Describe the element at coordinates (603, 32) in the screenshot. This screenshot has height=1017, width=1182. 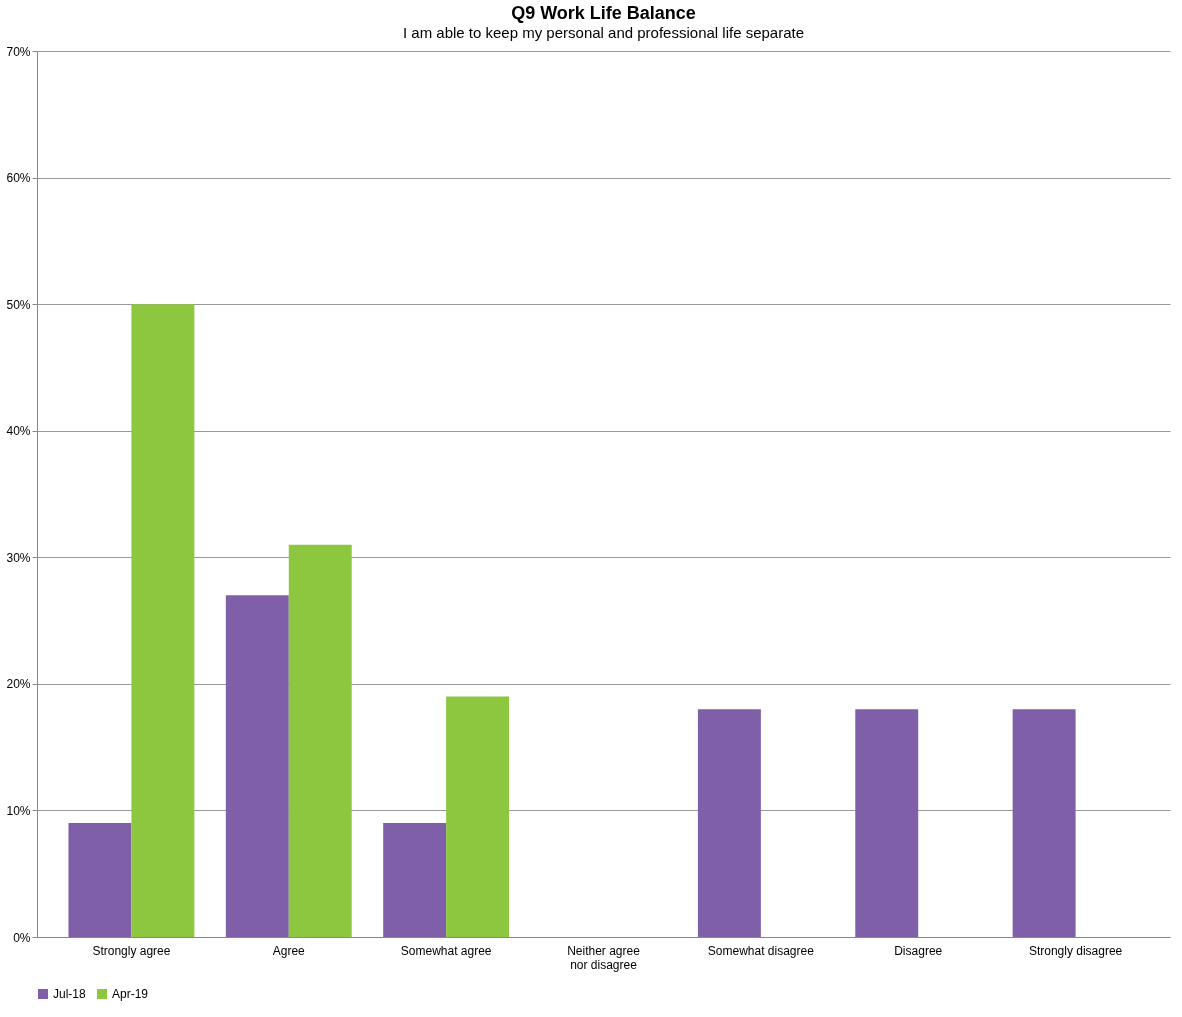
I see `chart-subtitle: I am able to keep my personal and professional life separate` at that location.